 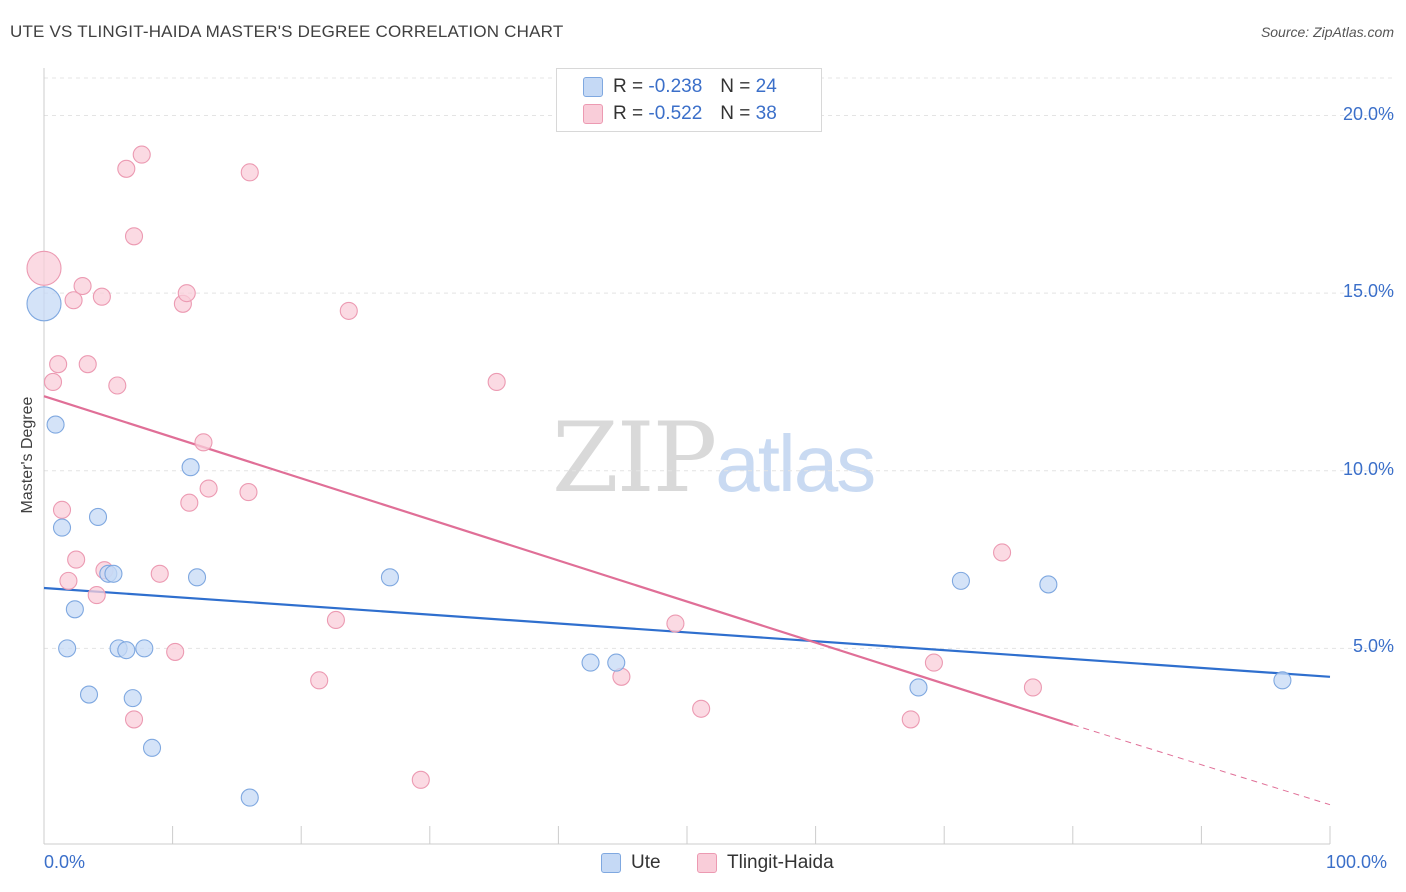 I want to click on legend-r-value: -0.522, so click(x=675, y=113).